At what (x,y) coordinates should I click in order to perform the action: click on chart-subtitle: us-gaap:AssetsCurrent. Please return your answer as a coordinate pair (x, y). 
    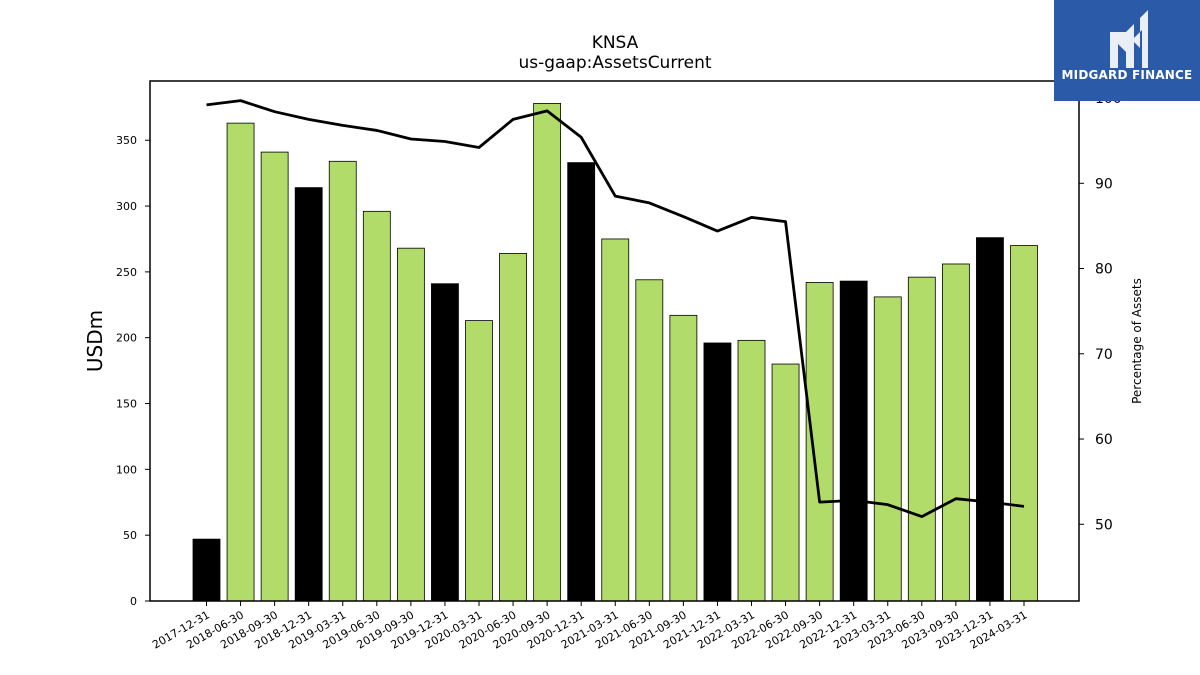
    Looking at the image, I should click on (614, 63).